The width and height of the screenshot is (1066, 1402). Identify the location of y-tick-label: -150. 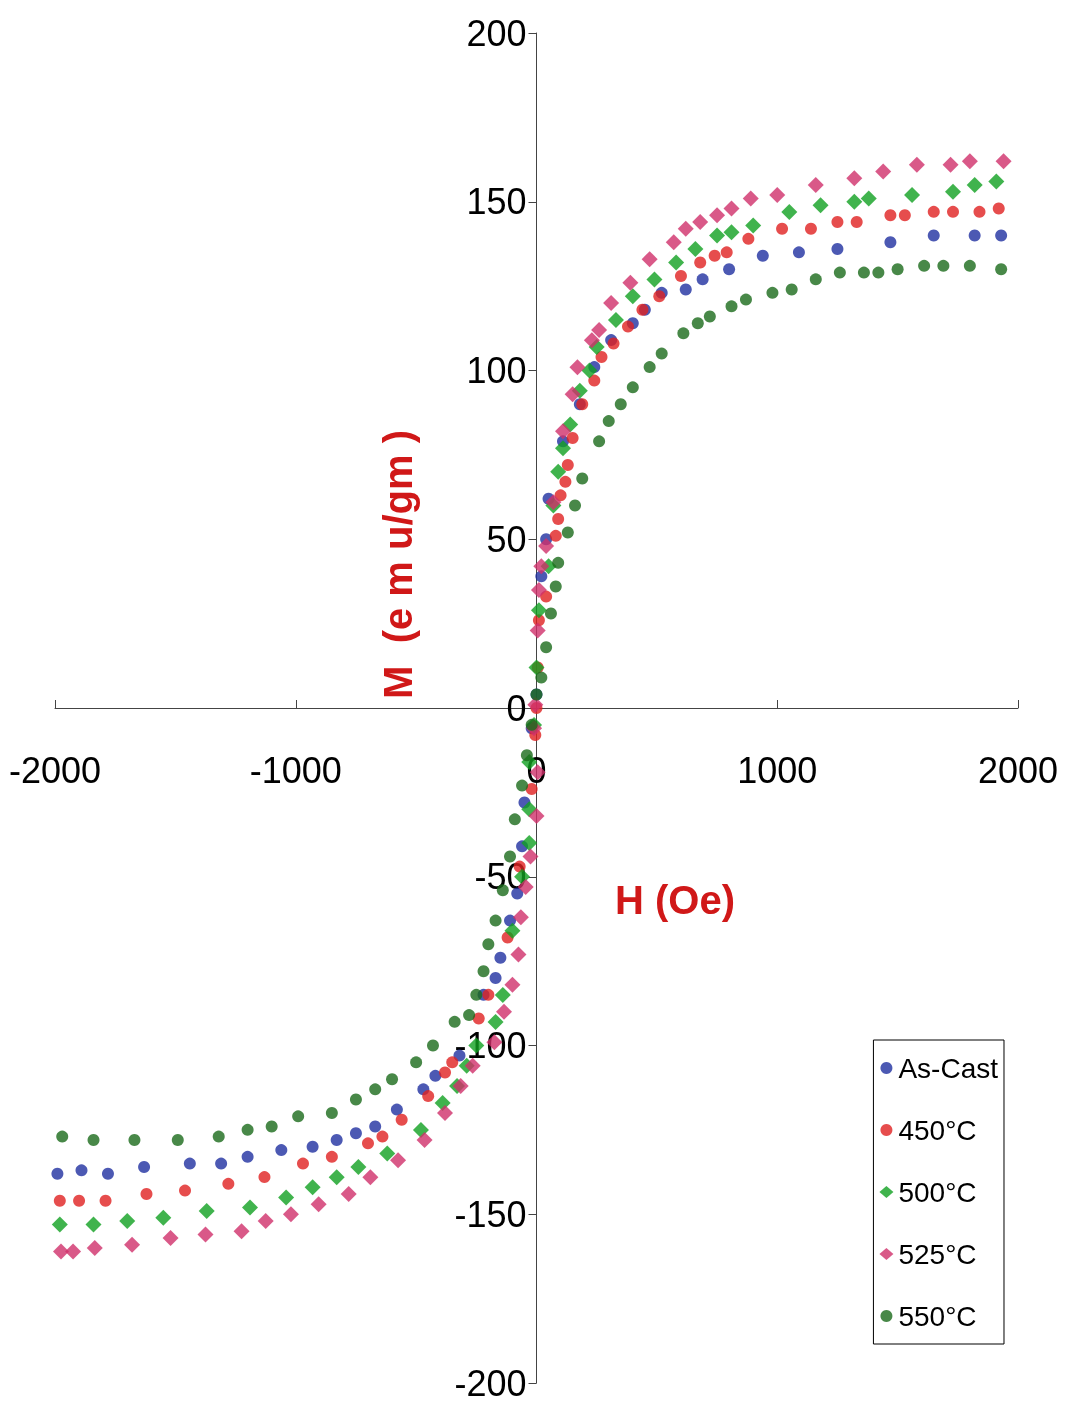
(490, 1214).